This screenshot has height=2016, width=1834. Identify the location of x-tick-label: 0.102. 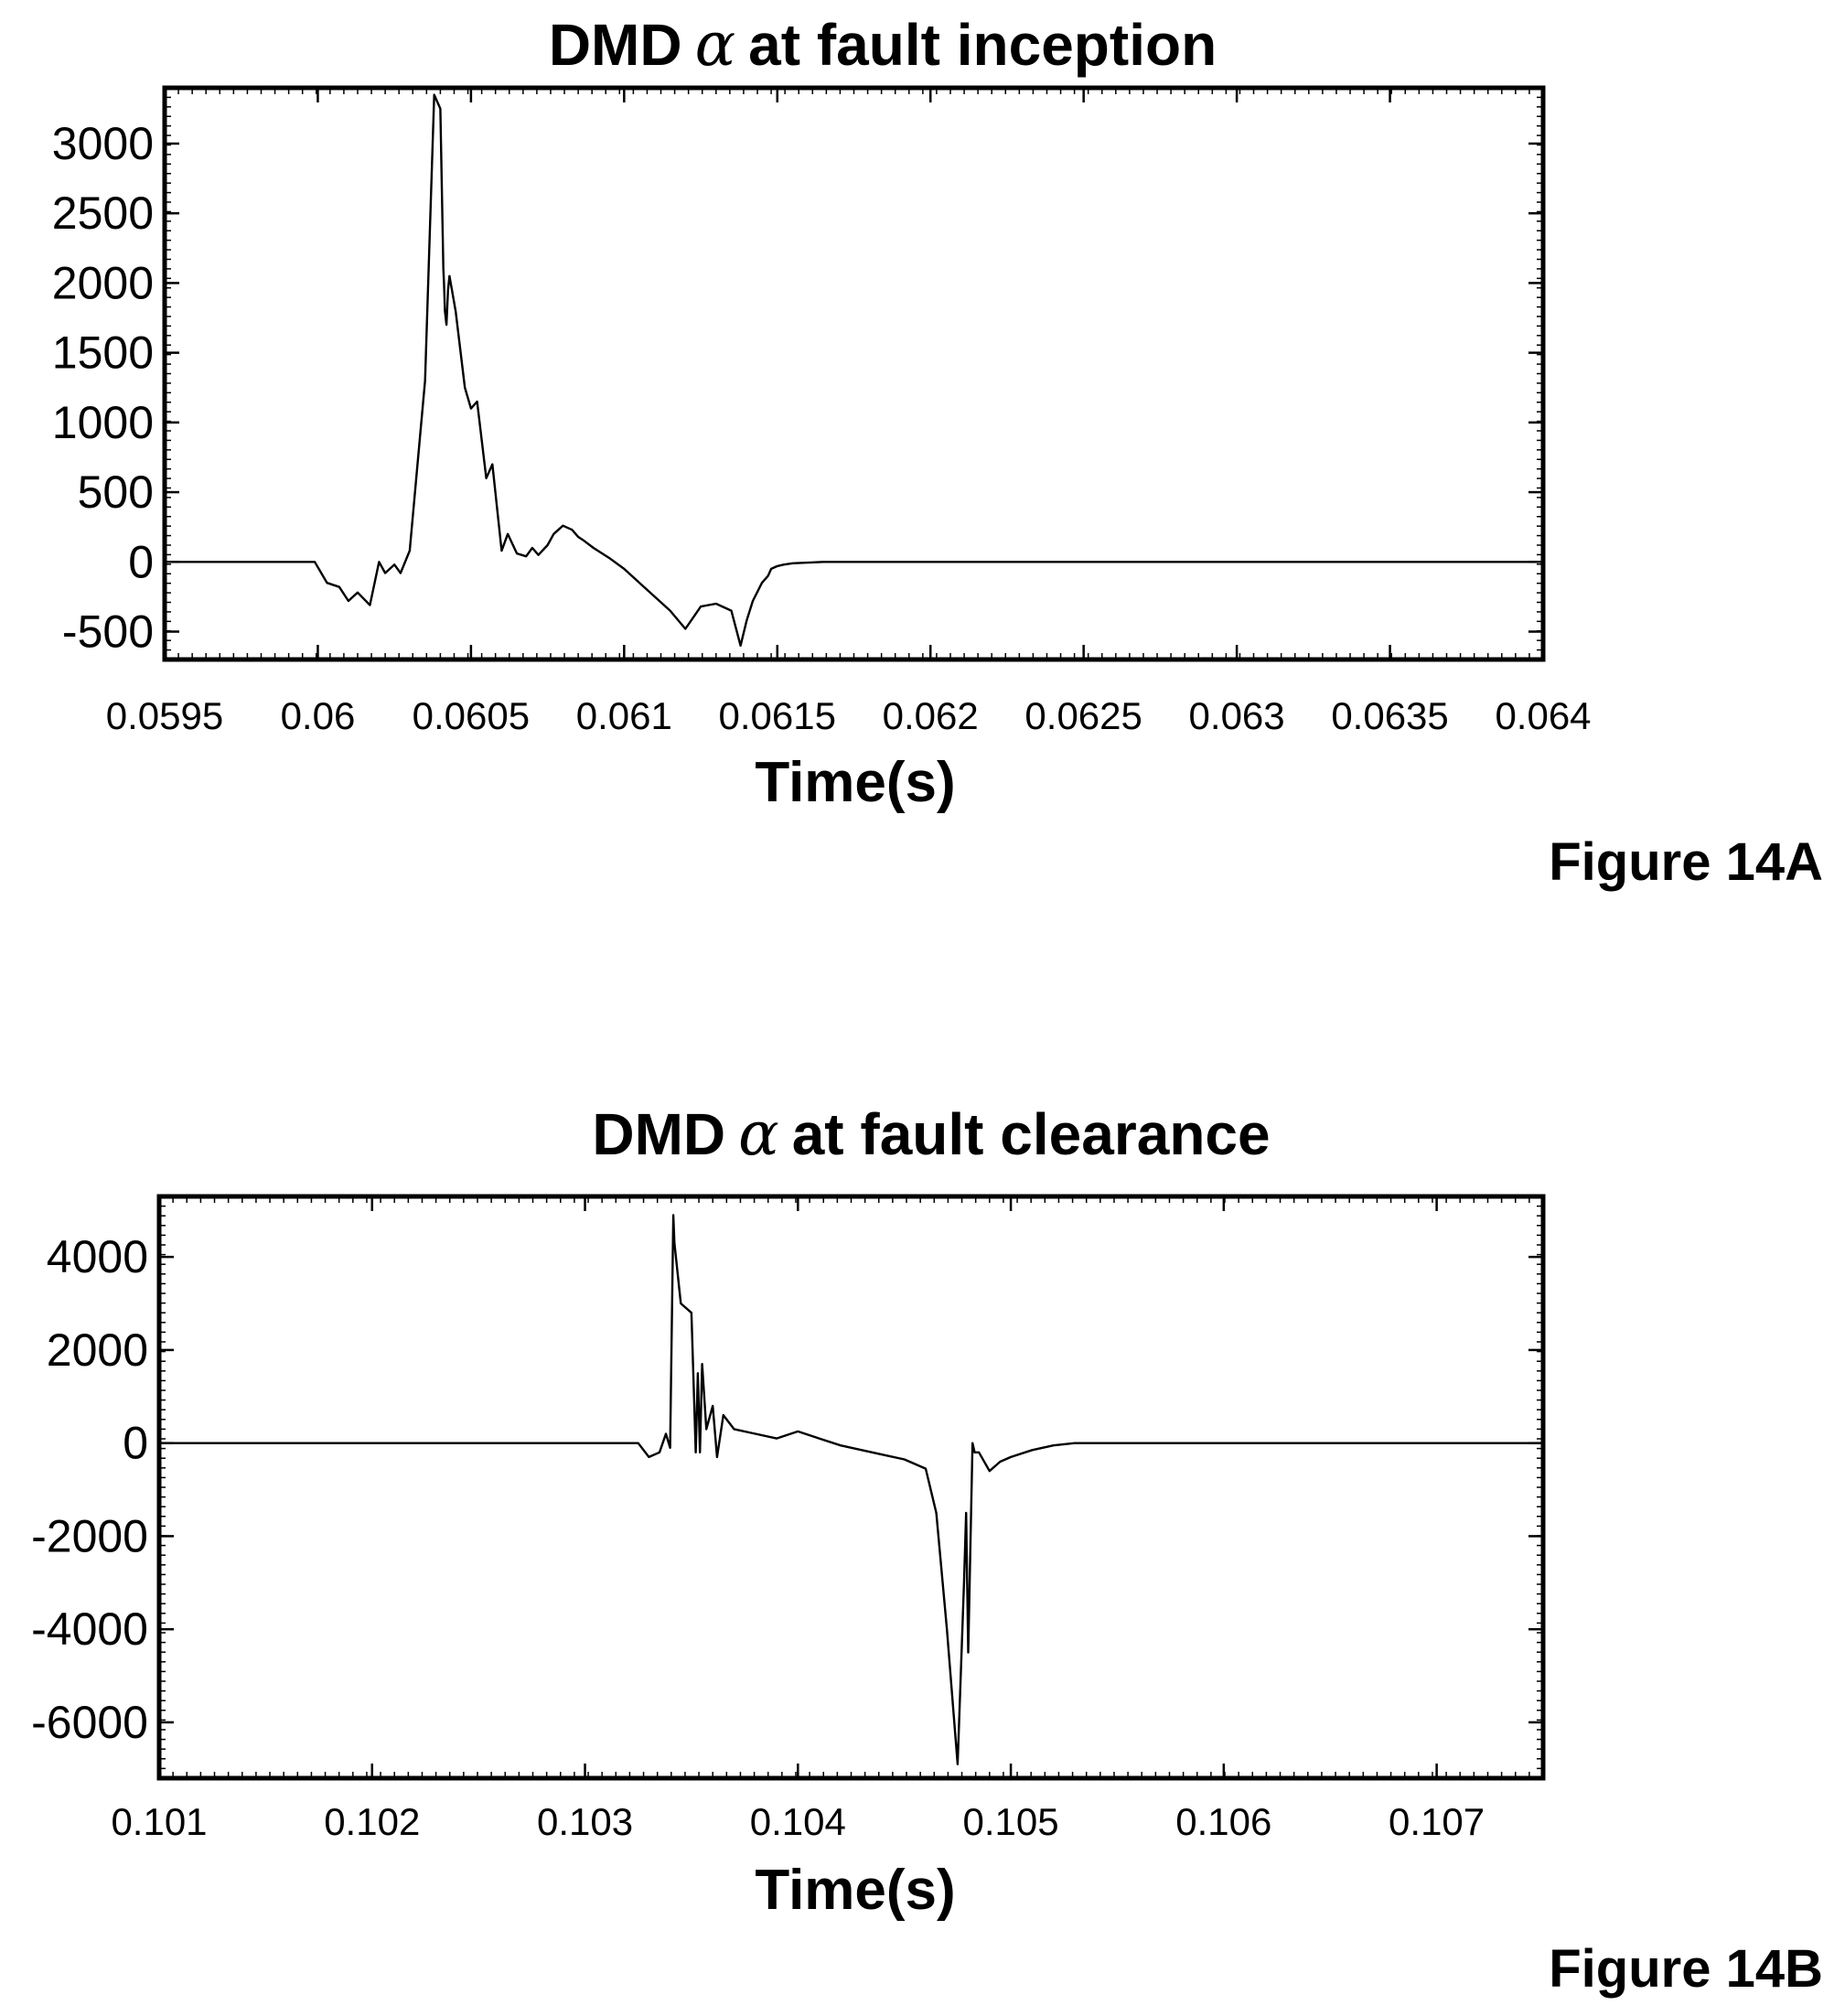
(372, 1821).